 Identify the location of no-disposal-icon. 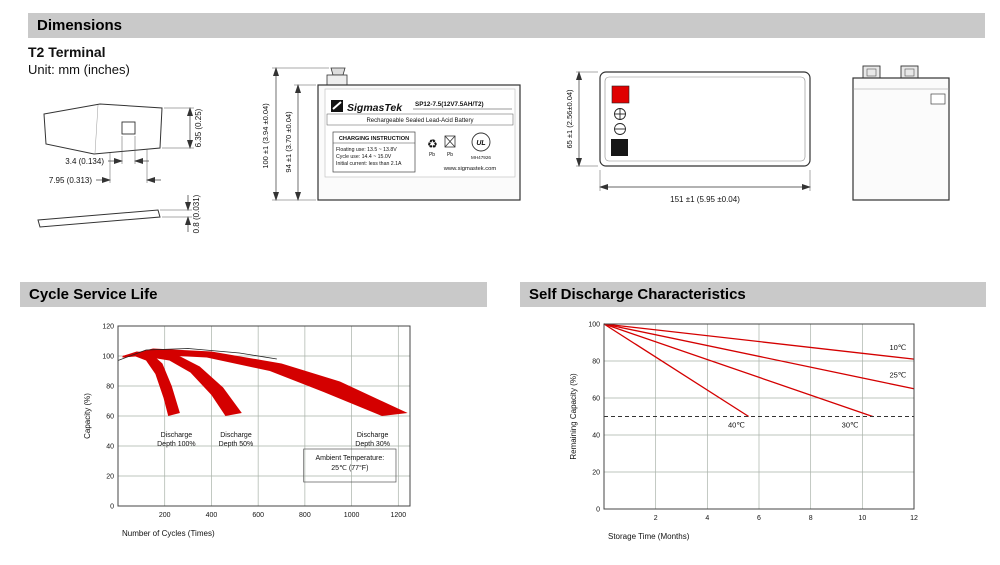
(450, 141).